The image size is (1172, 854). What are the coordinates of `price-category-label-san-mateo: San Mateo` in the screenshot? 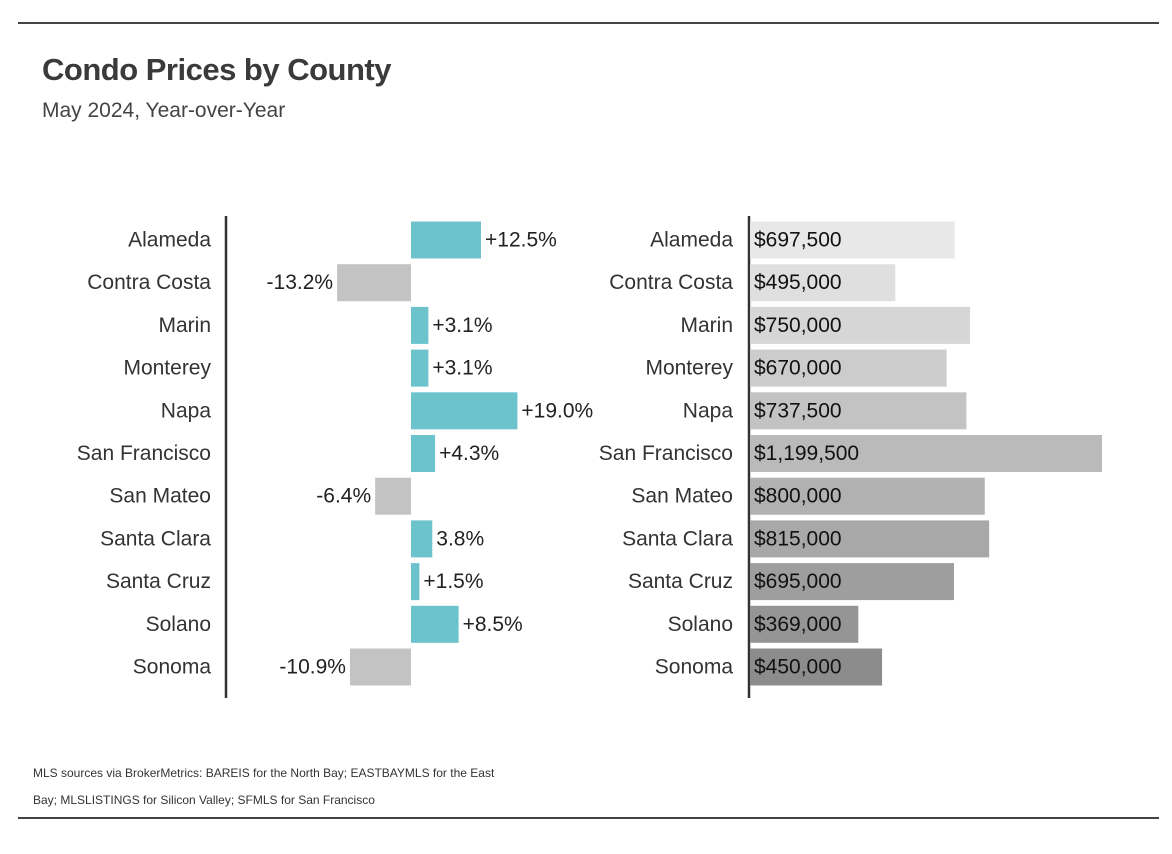 It's located at (682, 496).